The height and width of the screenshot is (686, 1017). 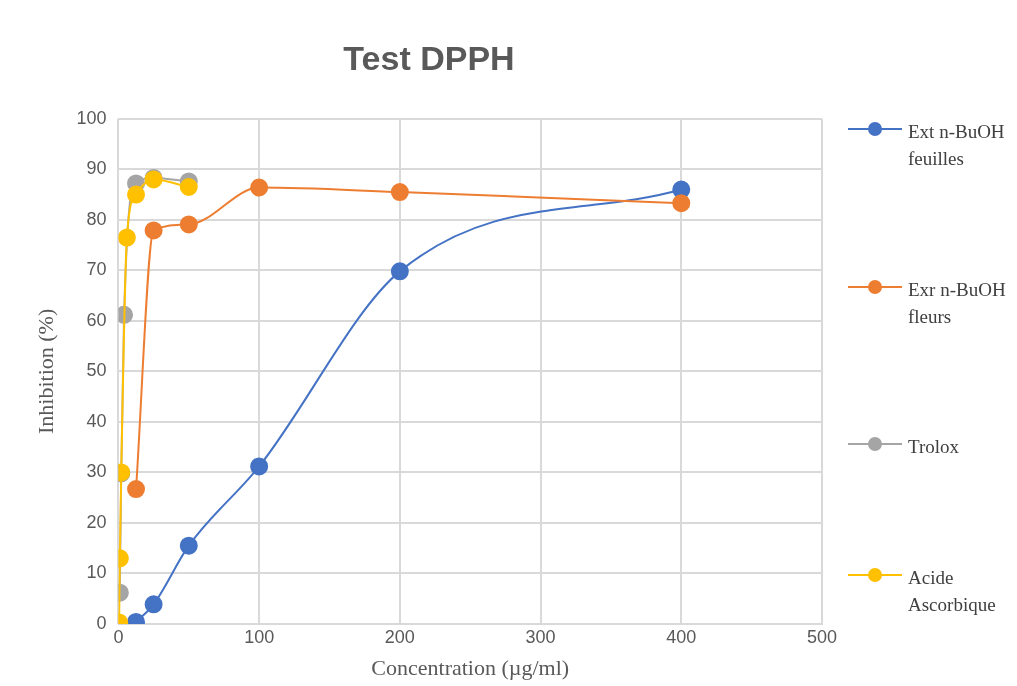 I want to click on y-tick-label: 30, so click(x=96, y=471).